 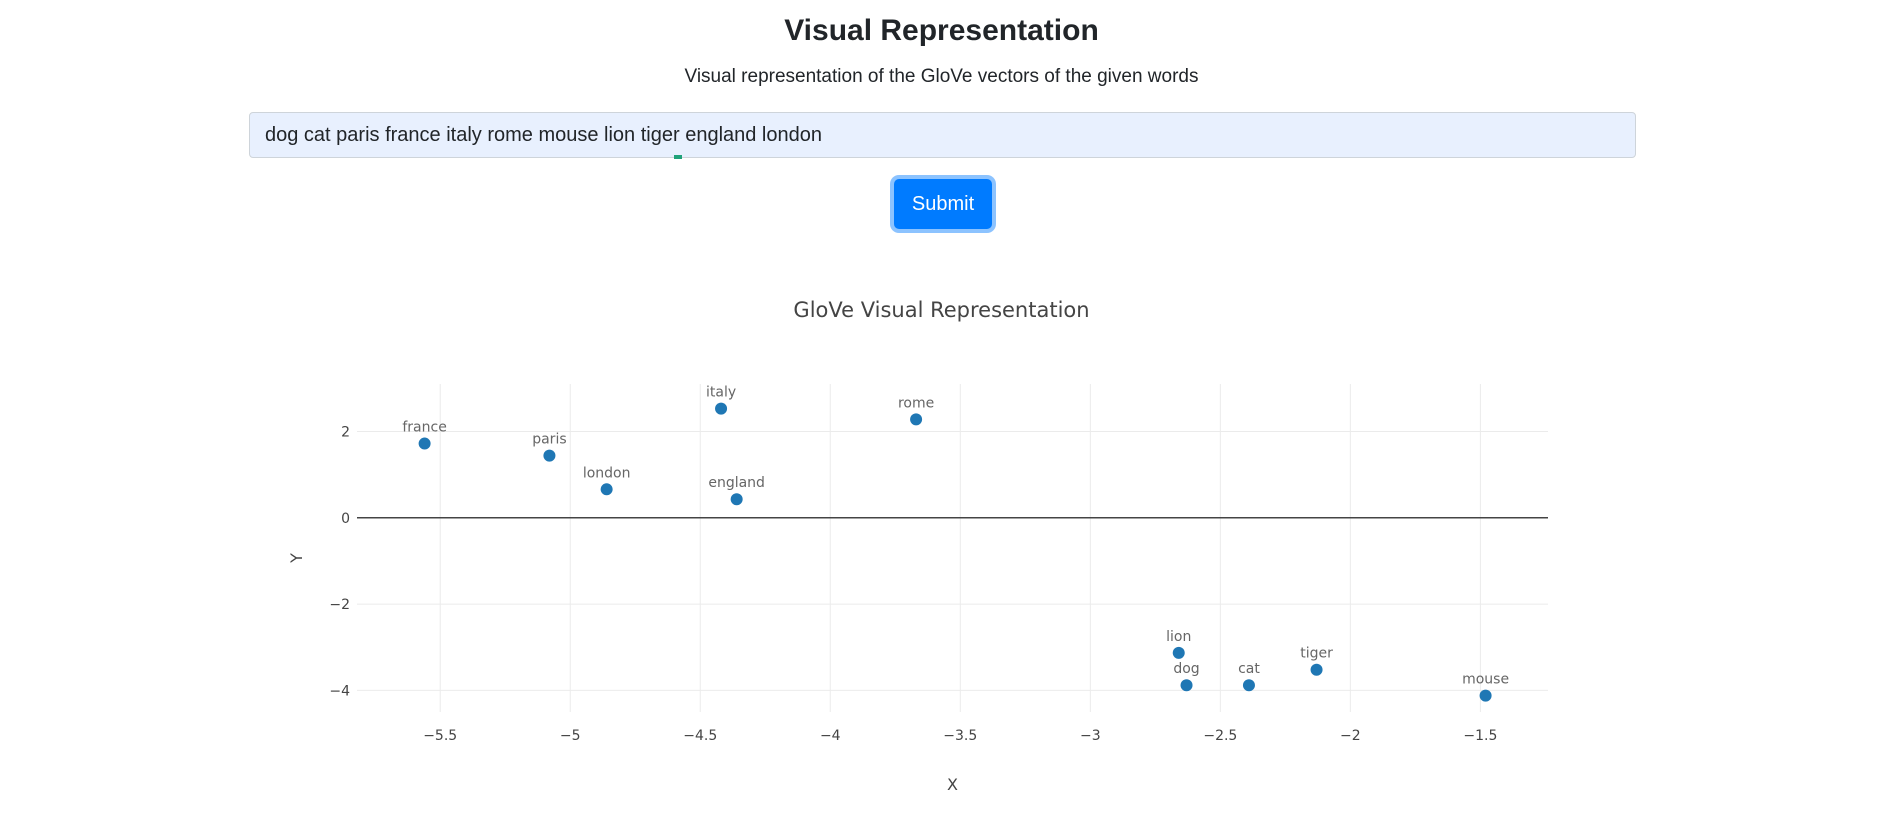 What do you see at coordinates (1186, 669) in the screenshot?
I see `point-label-dog: dog` at bounding box center [1186, 669].